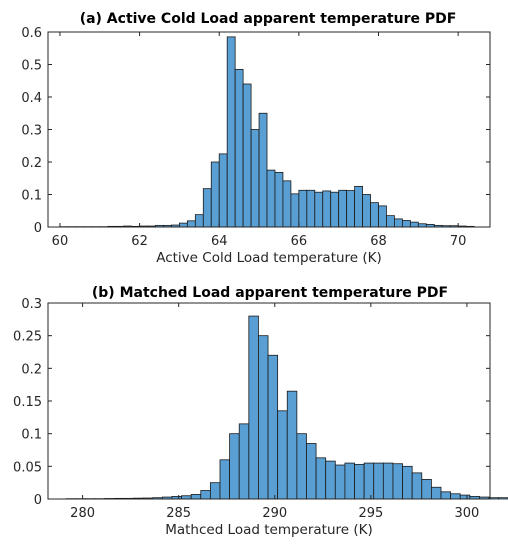  What do you see at coordinates (31, 435) in the screenshot?
I see `panel-b-ytick-label: 0.1` at bounding box center [31, 435].